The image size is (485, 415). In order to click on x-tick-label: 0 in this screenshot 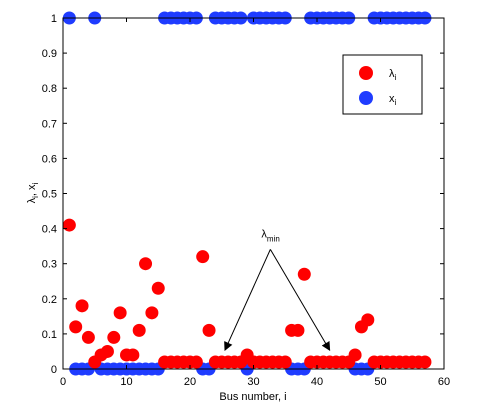, I will do `click(63, 382)`.